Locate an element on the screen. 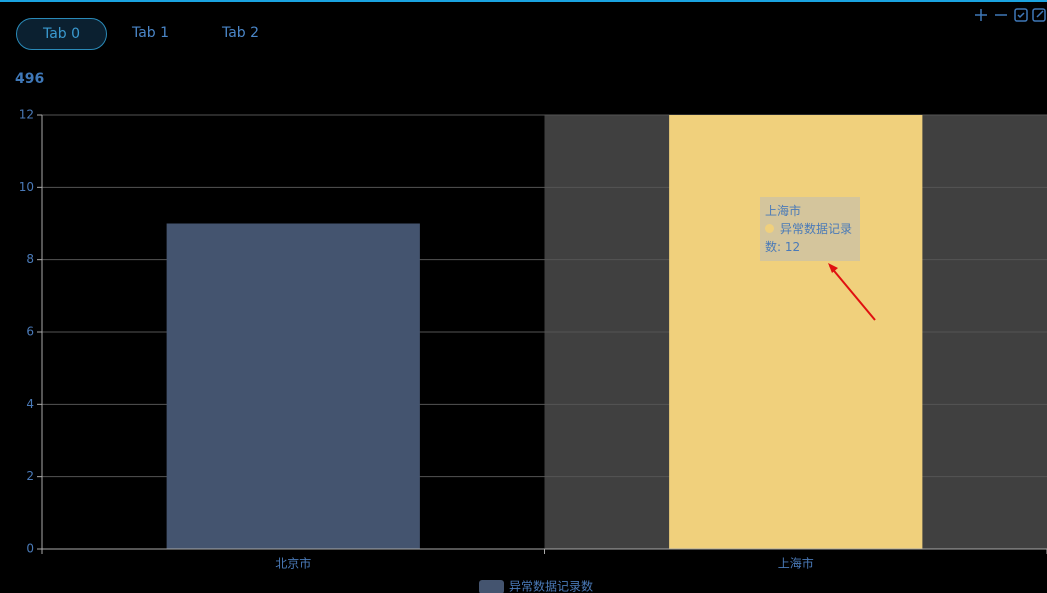  y-tick-label: 2 is located at coordinates (30, 476).